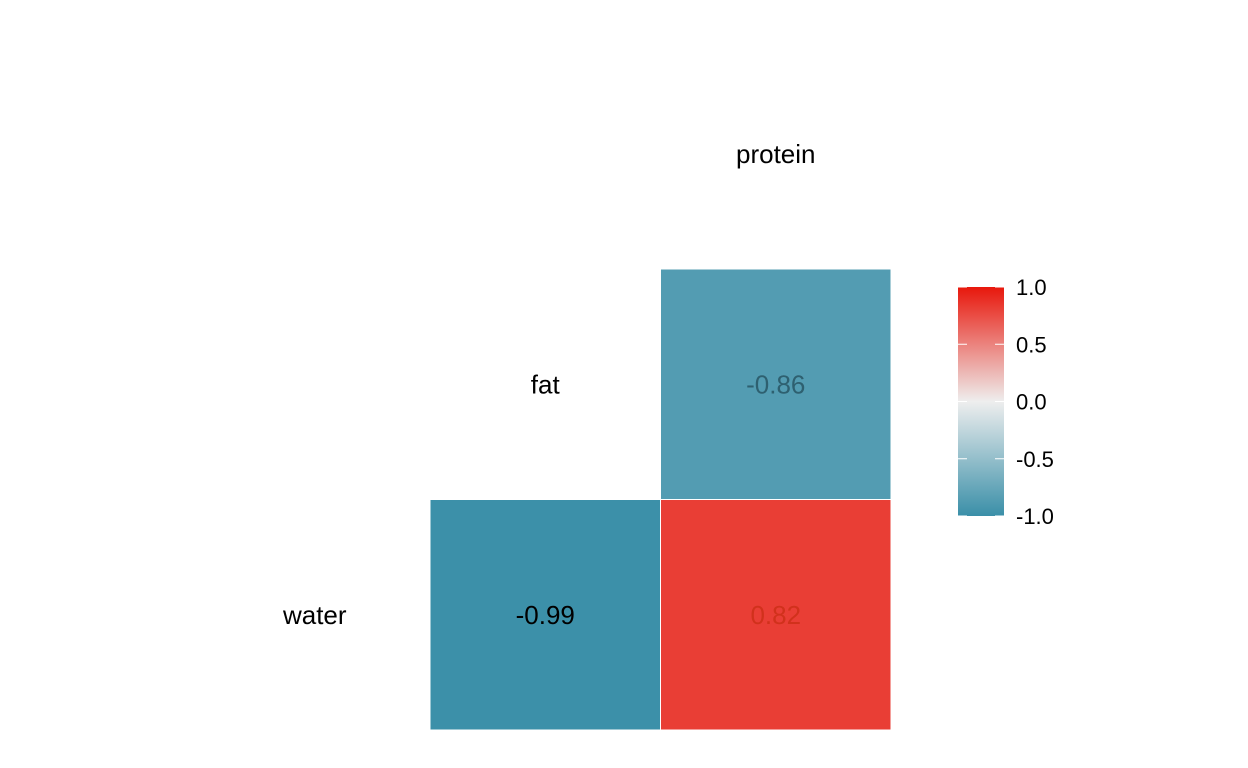  I want to click on heatmap-cell-water-fat, so click(545, 615).